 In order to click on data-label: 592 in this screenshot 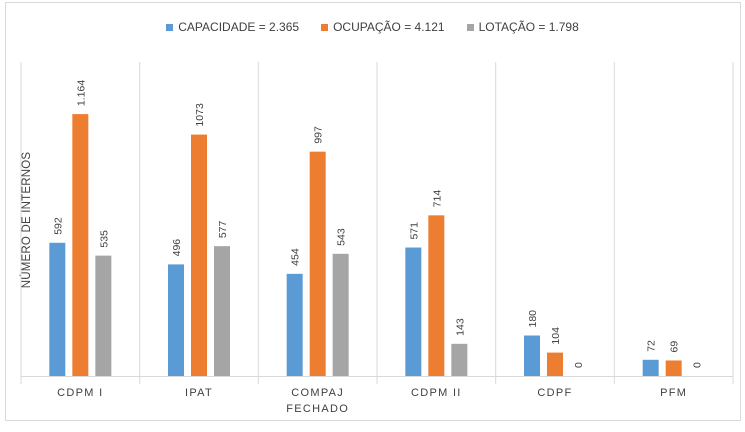, I will do `click(58, 226)`.